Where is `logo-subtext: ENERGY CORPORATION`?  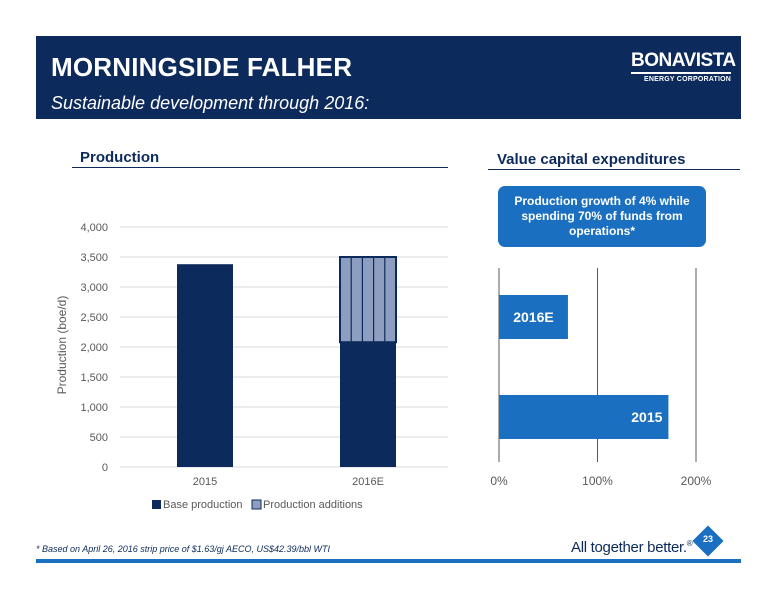 logo-subtext: ENERGY CORPORATION is located at coordinates (681, 78).